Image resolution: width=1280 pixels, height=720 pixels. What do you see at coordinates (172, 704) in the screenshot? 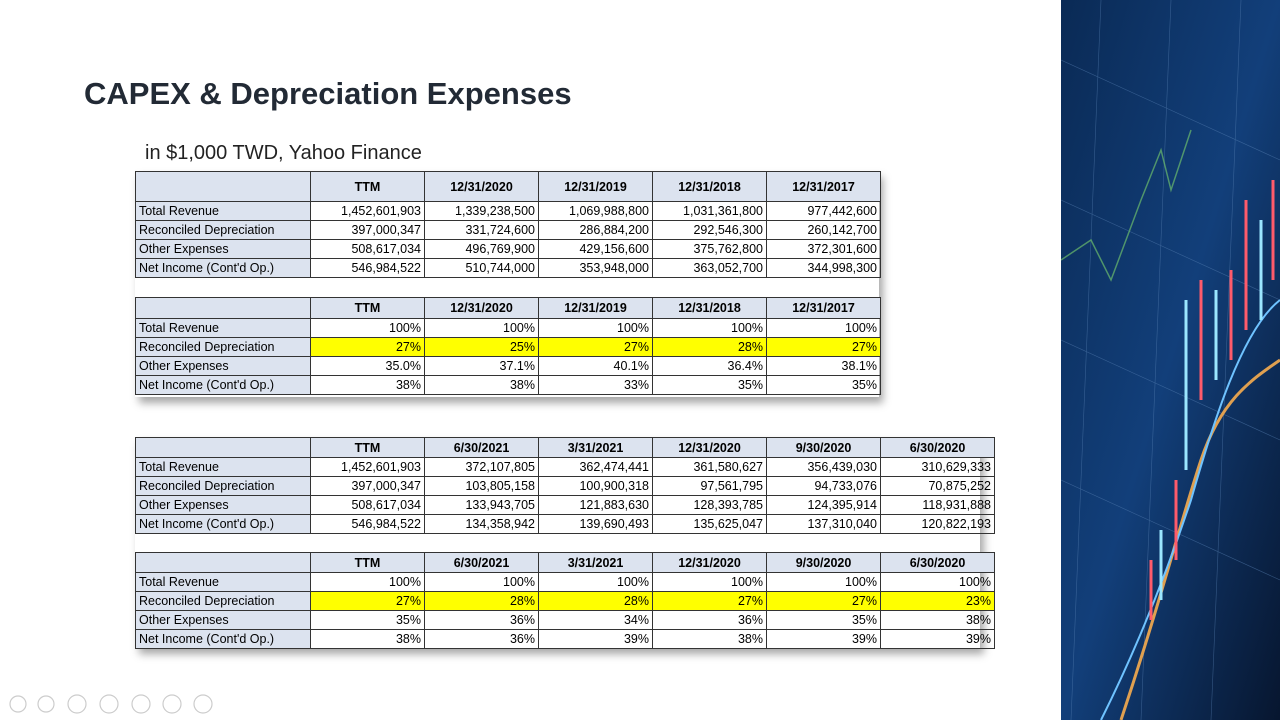
I see `subtitle-button` at bounding box center [172, 704].